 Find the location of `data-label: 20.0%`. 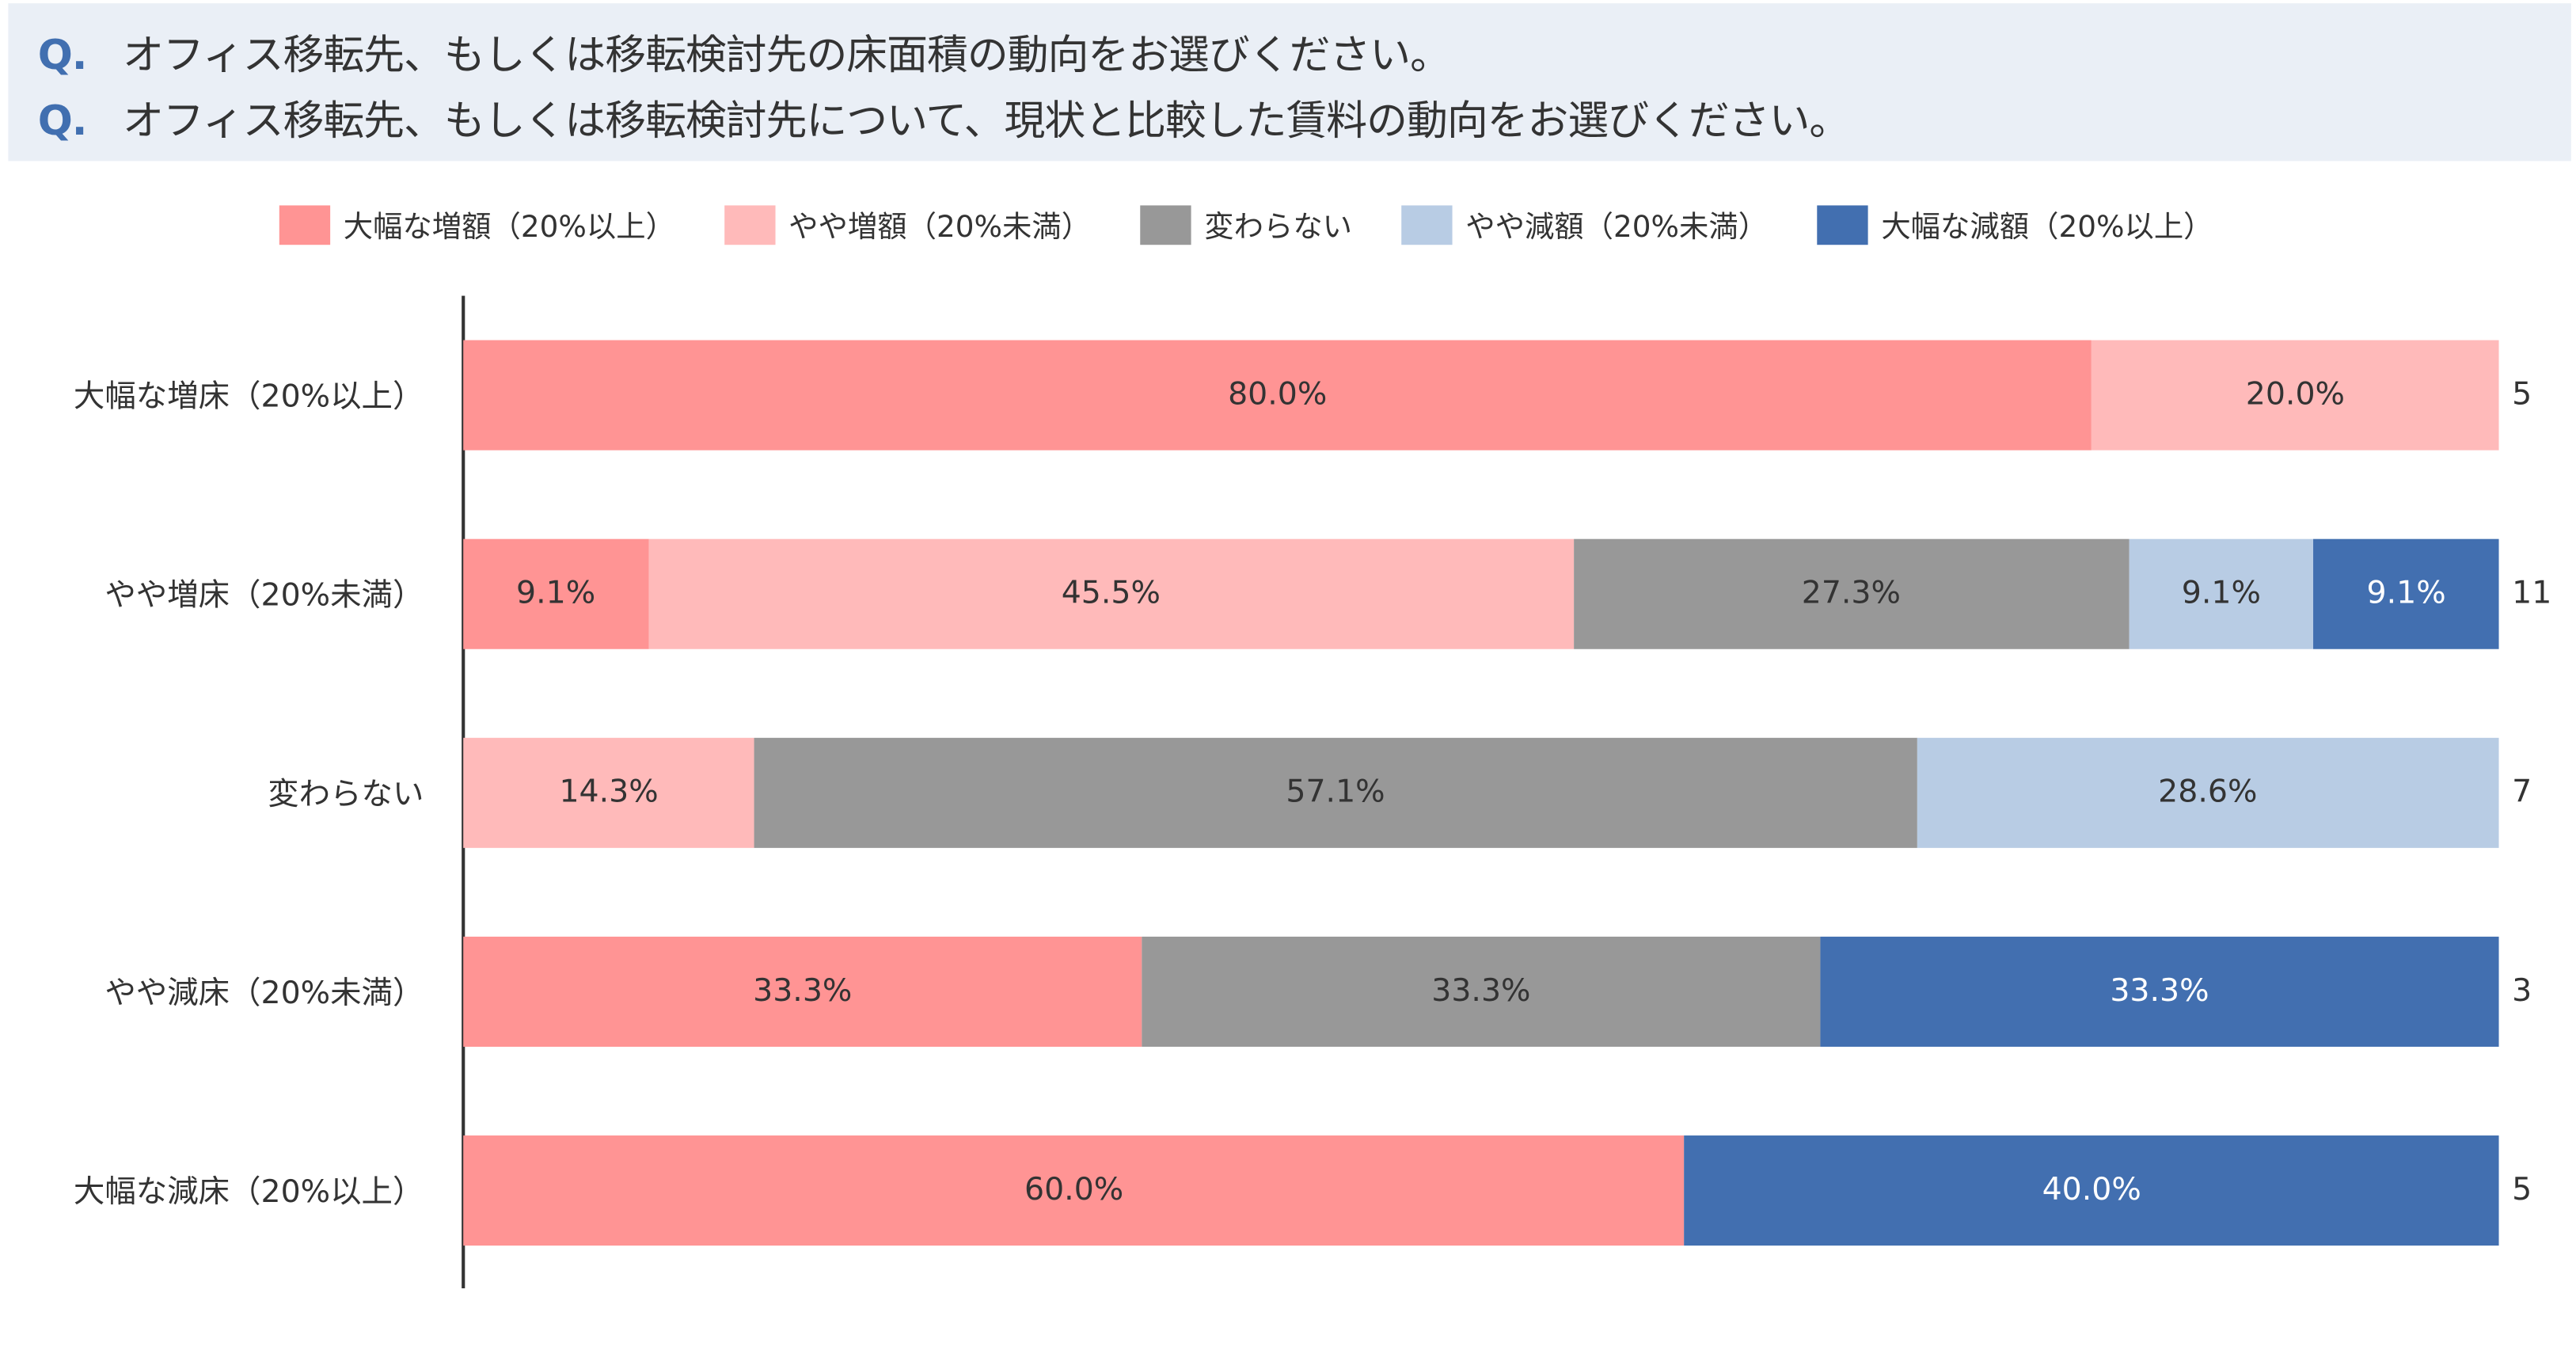

data-label: 20.0% is located at coordinates (2295, 394).